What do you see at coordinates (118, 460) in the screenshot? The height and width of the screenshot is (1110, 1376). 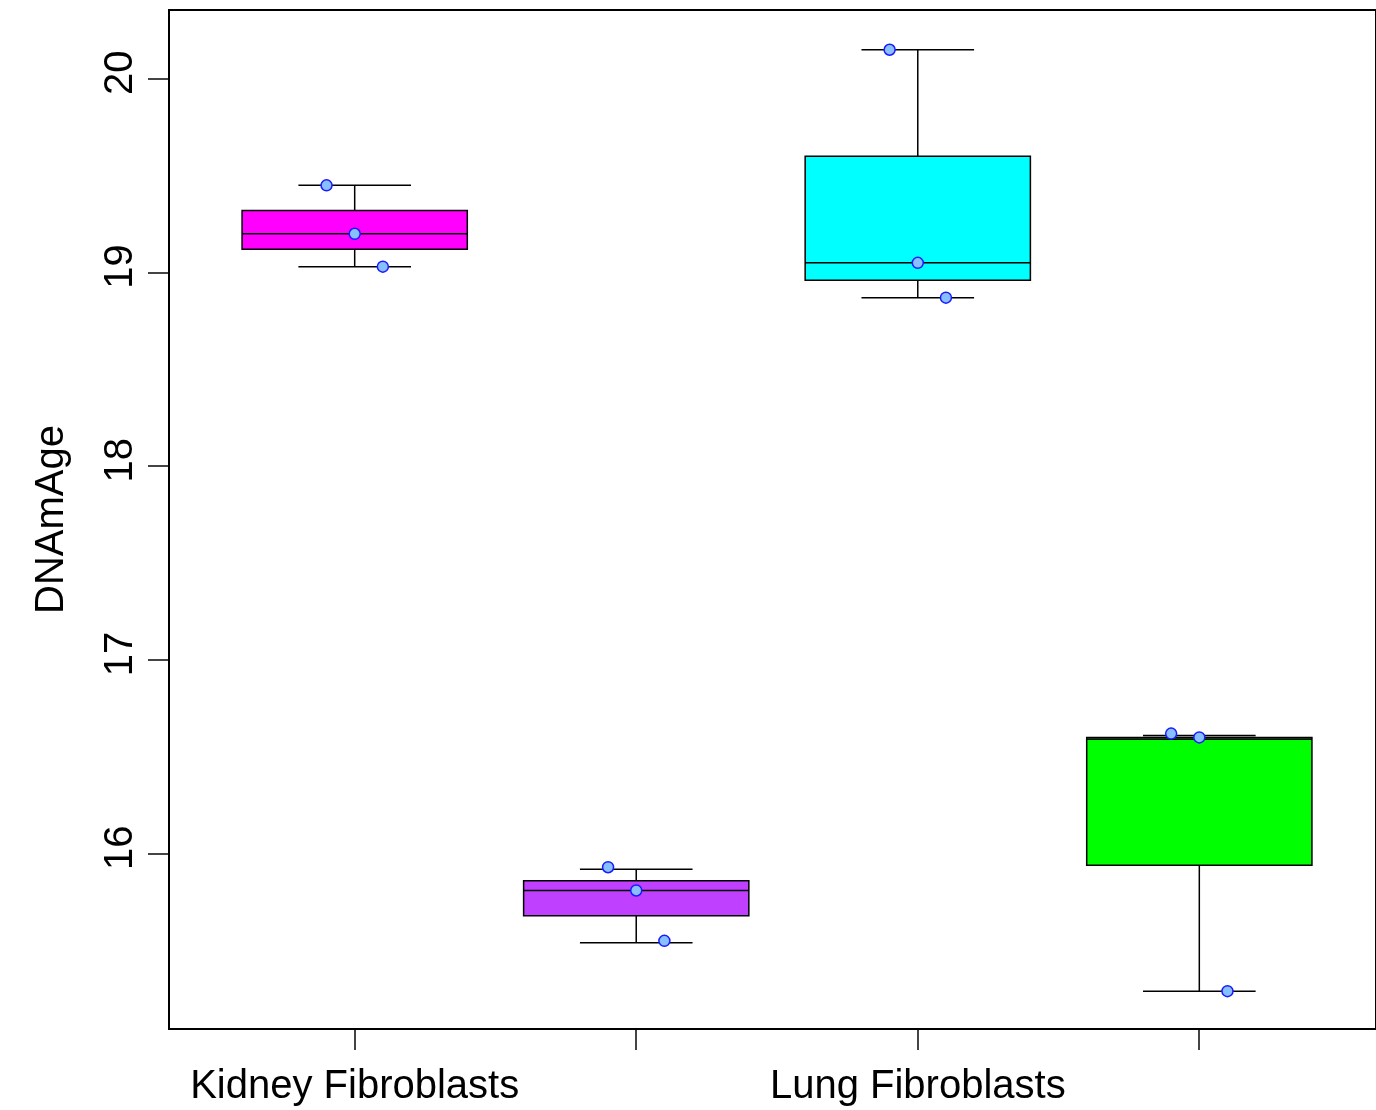 I see `y-tick-label: 18` at bounding box center [118, 460].